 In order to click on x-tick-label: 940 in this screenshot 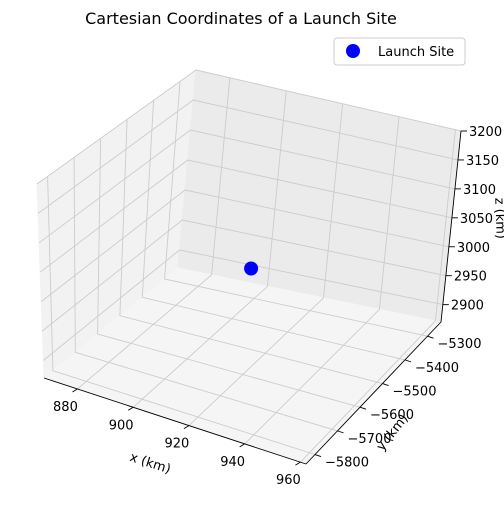, I will do `click(232, 462)`.